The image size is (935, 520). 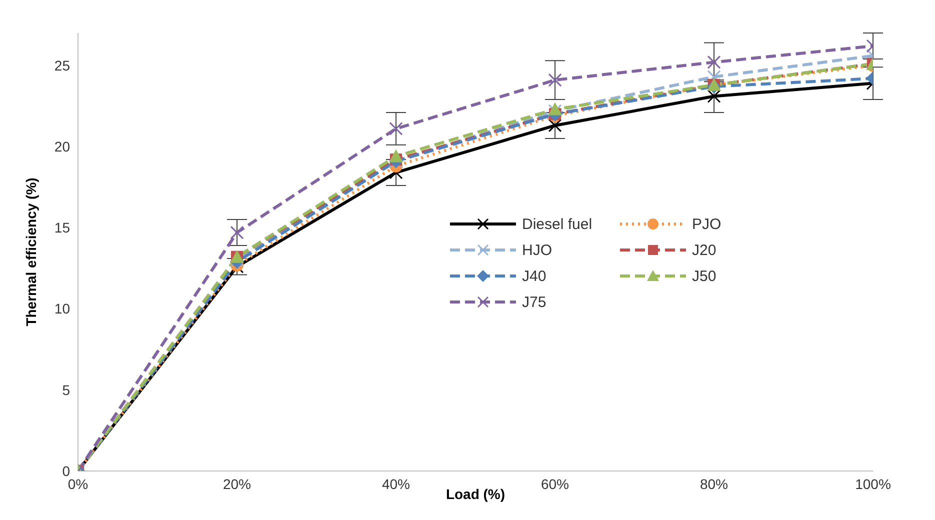 What do you see at coordinates (714, 484) in the screenshot?
I see `x-tick-label: 80%` at bounding box center [714, 484].